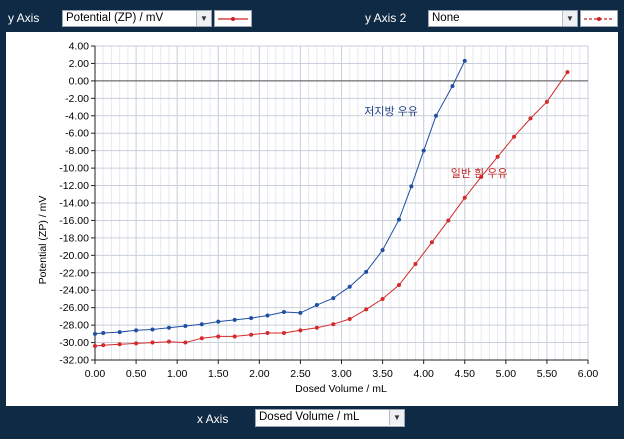 The image size is (624, 439). Describe the element at coordinates (386, 18) in the screenshot. I see `y-axis2-label: y Axis 2` at that location.